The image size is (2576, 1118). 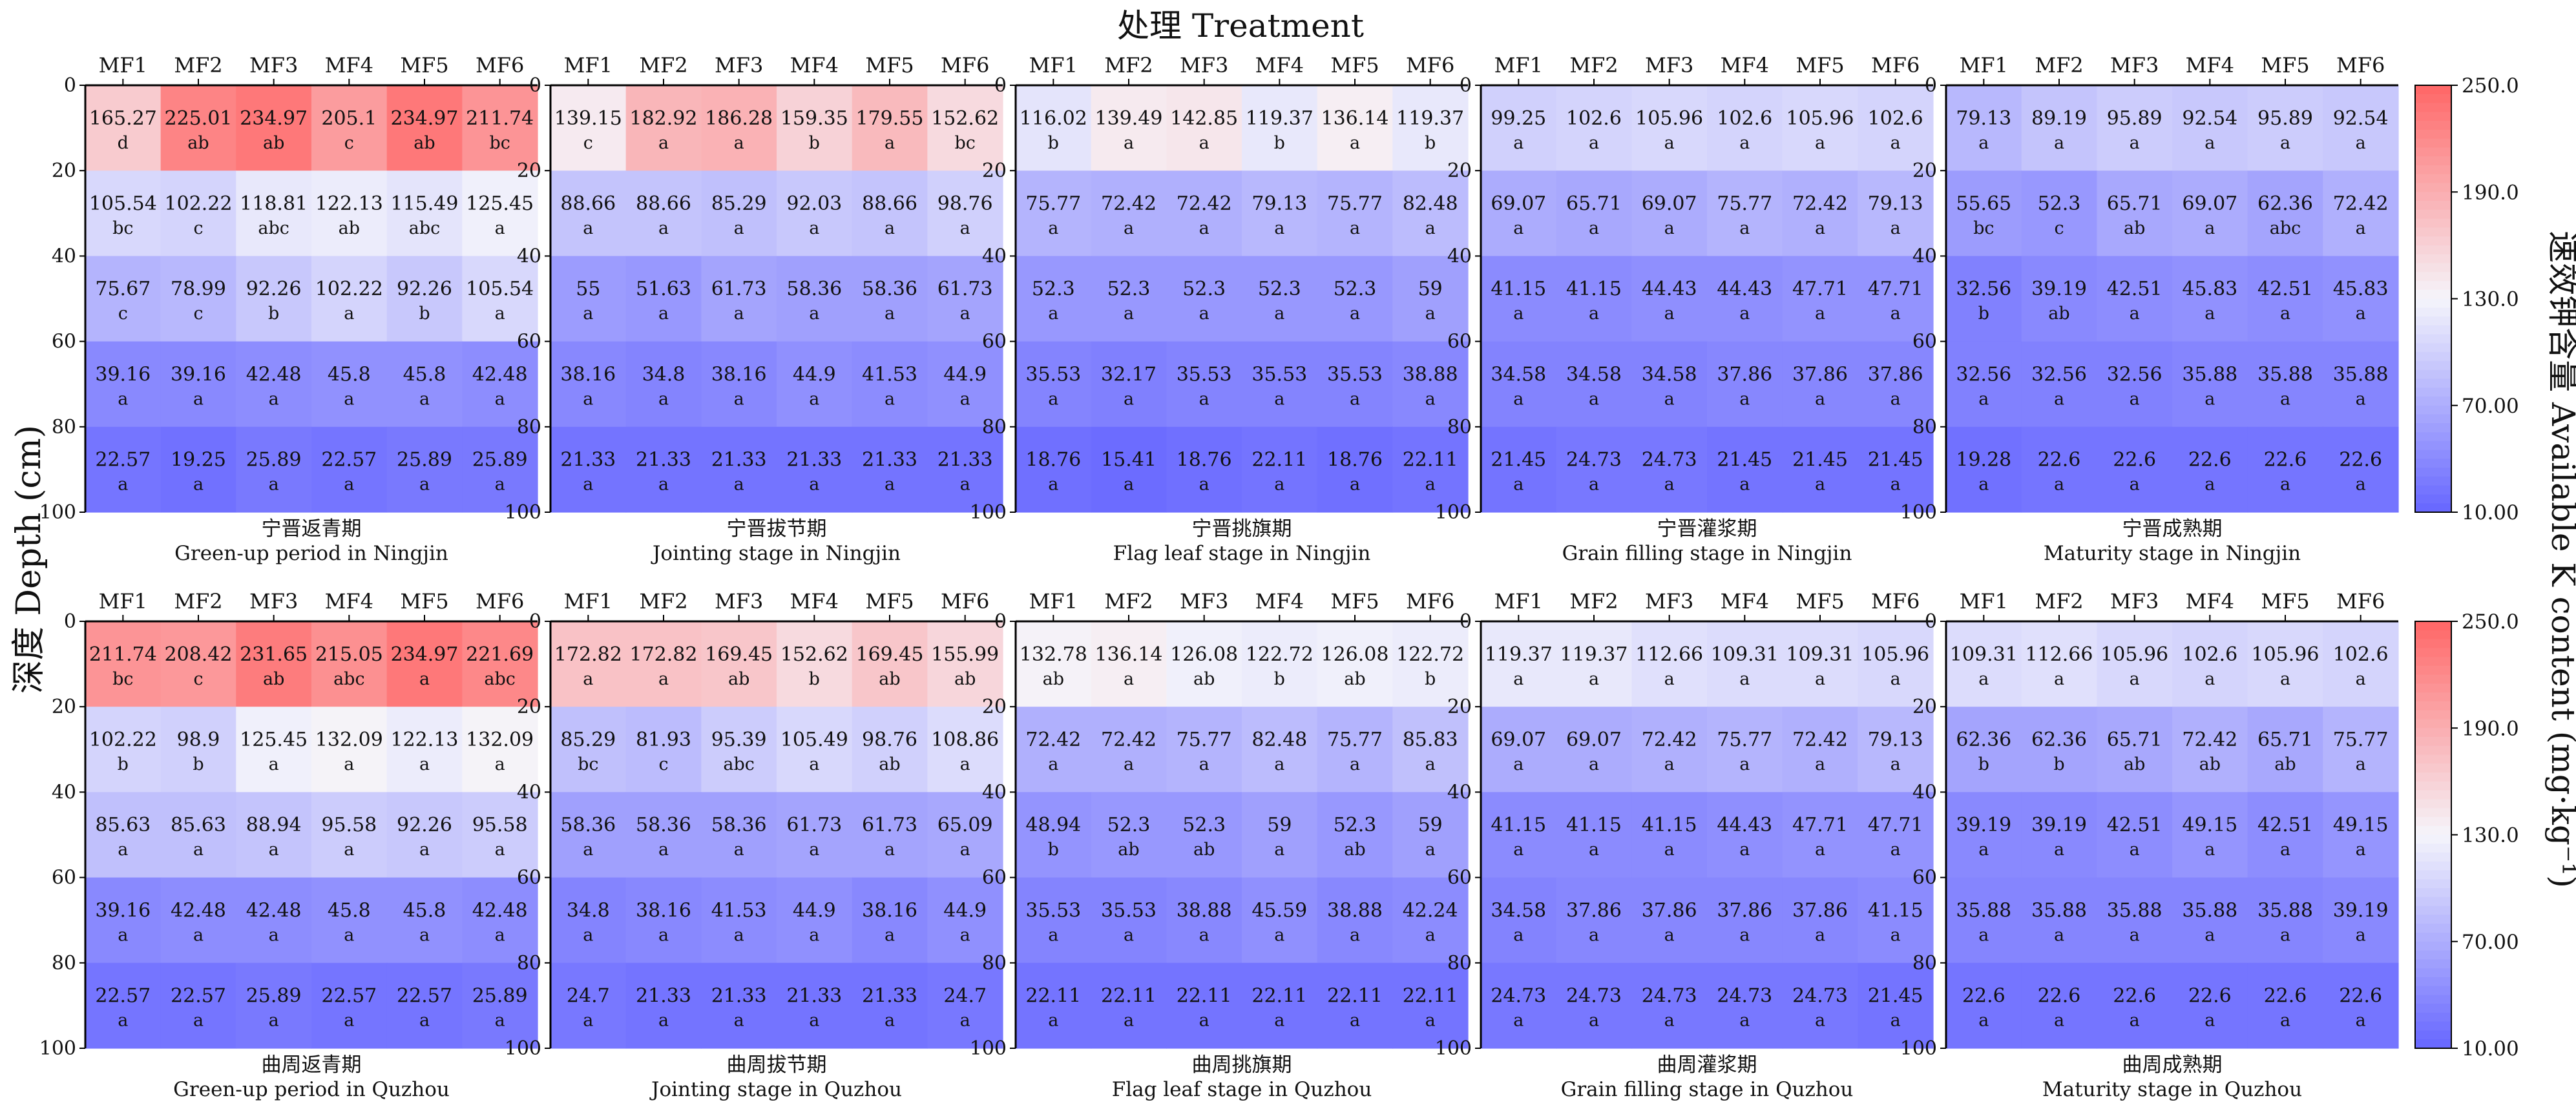 I want to click on cell-value-label: 105.96, so click(x=1669, y=118).